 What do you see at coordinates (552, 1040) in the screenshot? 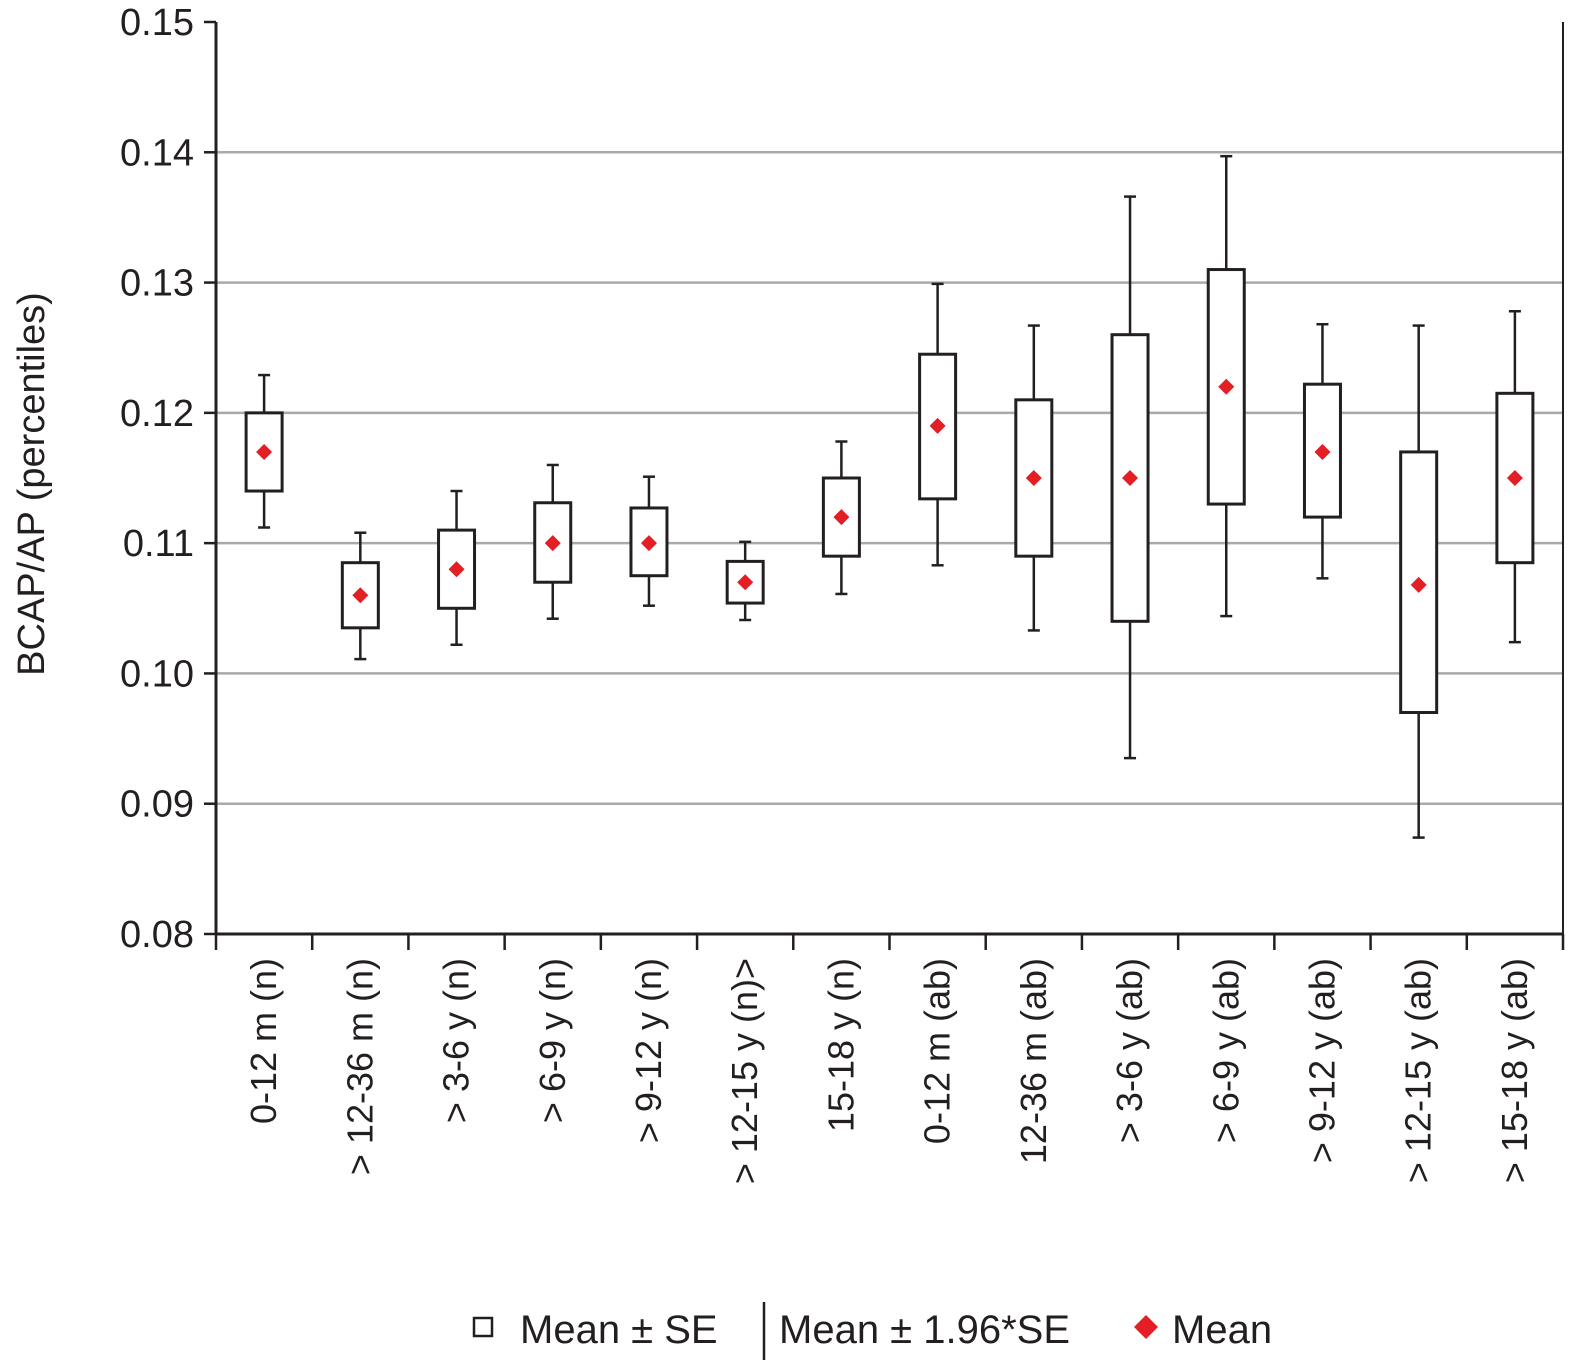
I see `x-tick-label: > 6-9 y (n)` at bounding box center [552, 1040].